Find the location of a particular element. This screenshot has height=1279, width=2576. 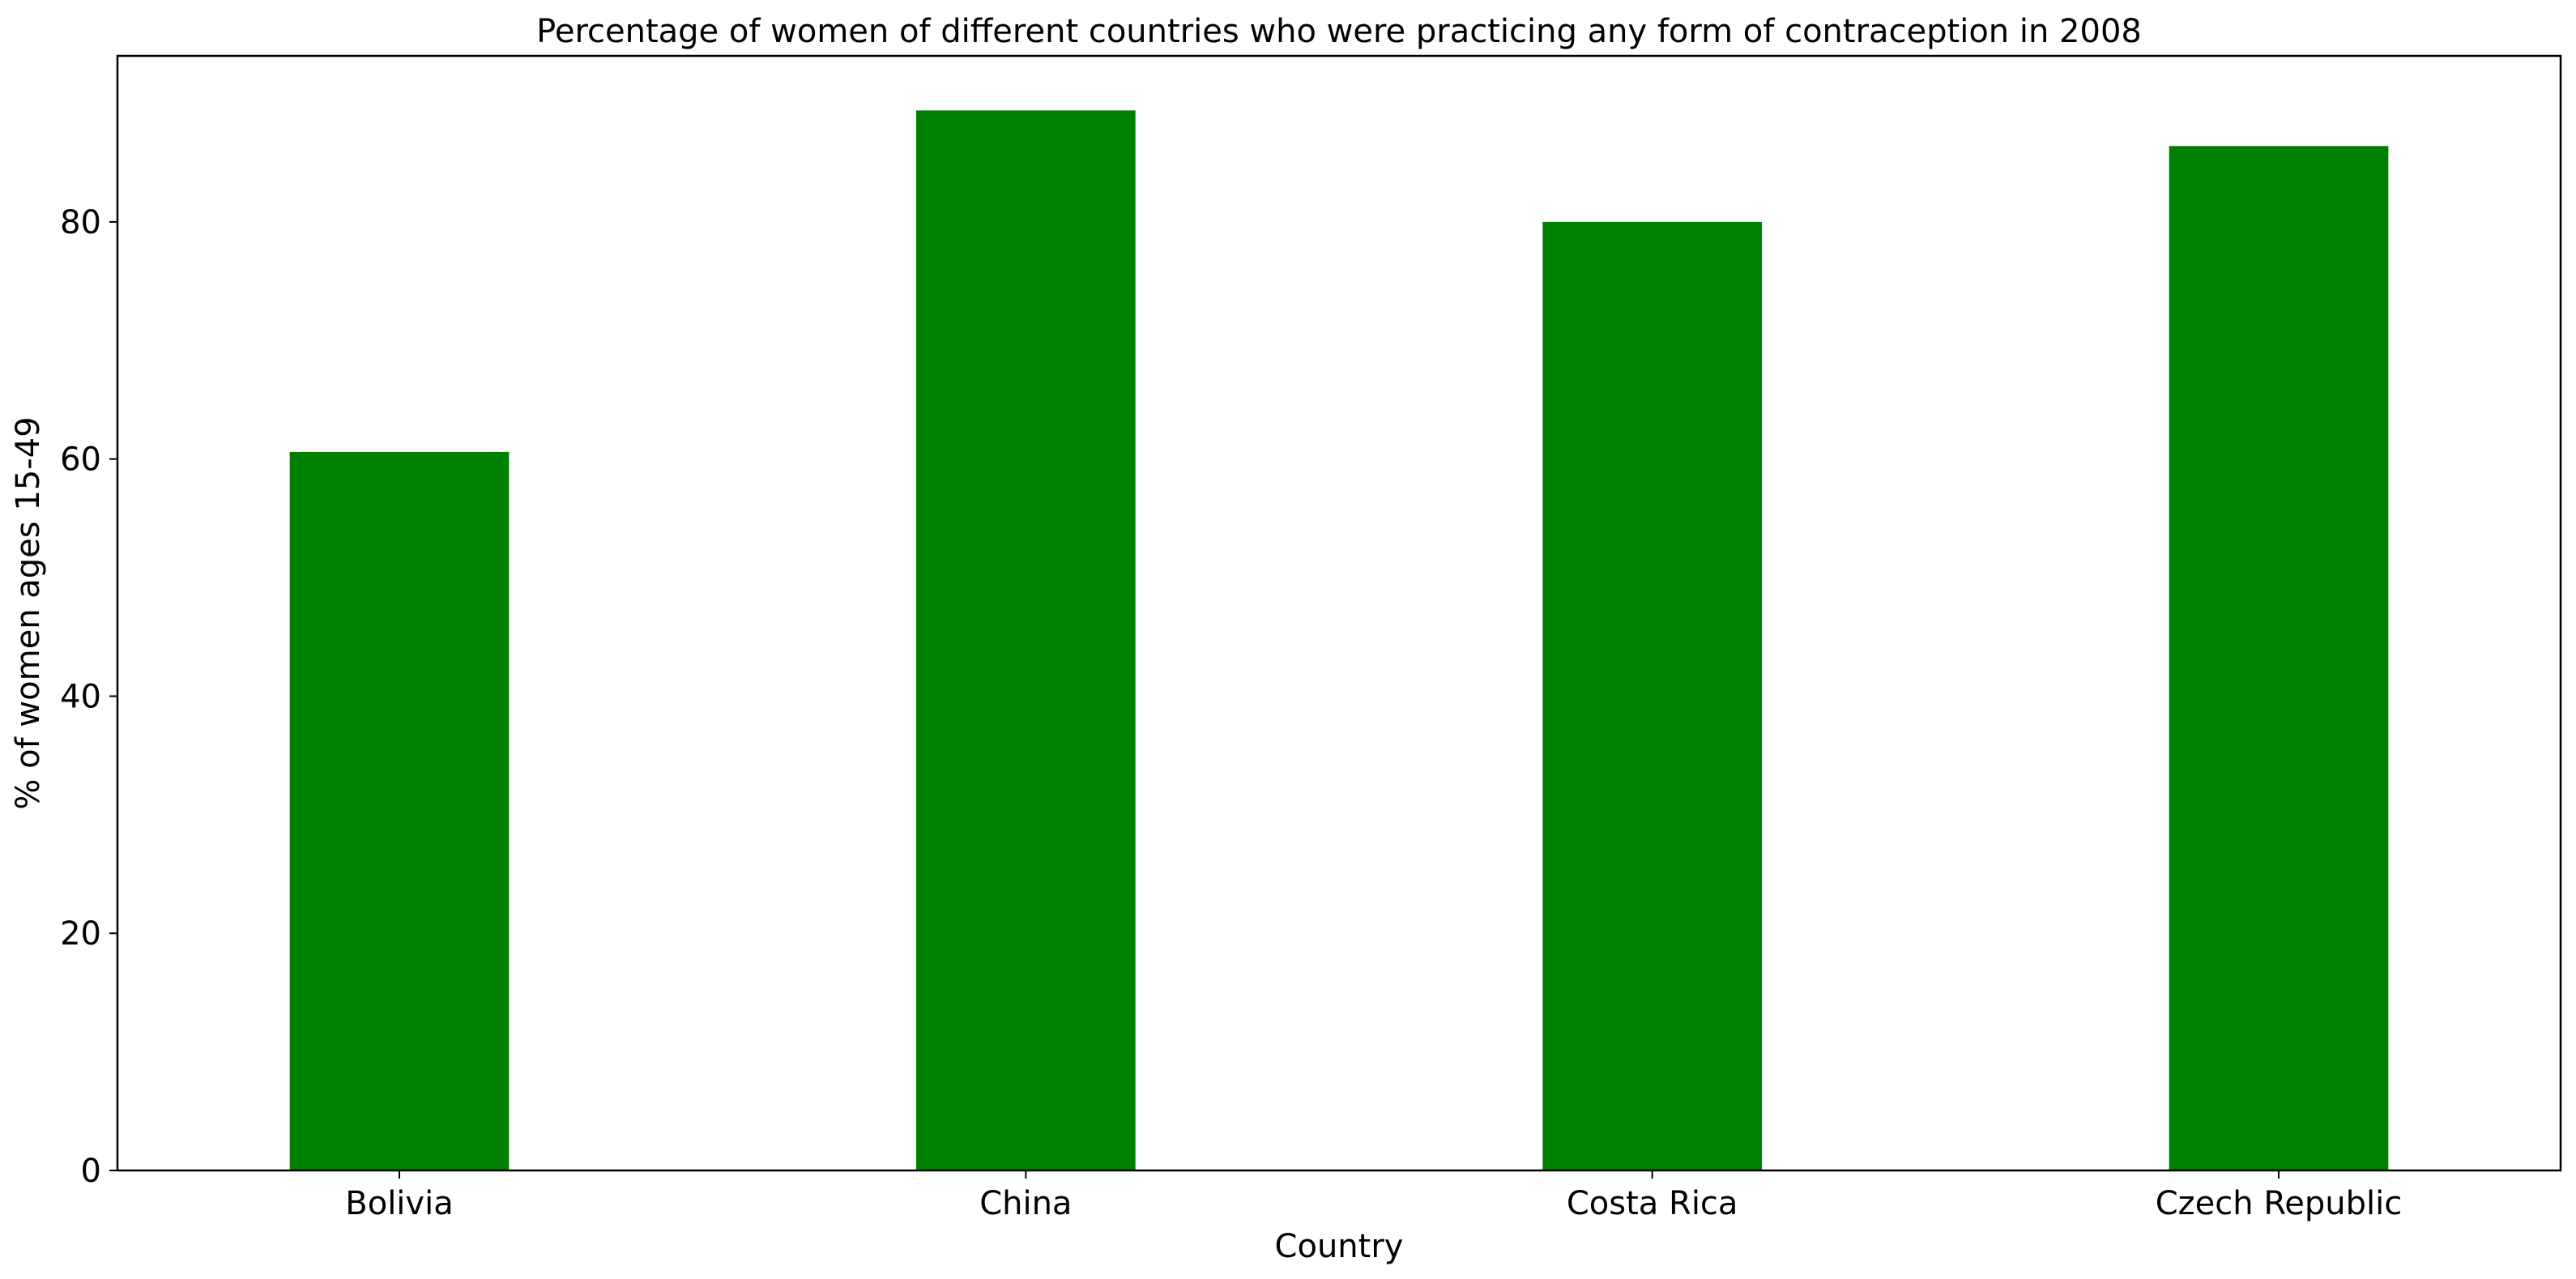

x-tick-label: Bolivia is located at coordinates (399, 1203).